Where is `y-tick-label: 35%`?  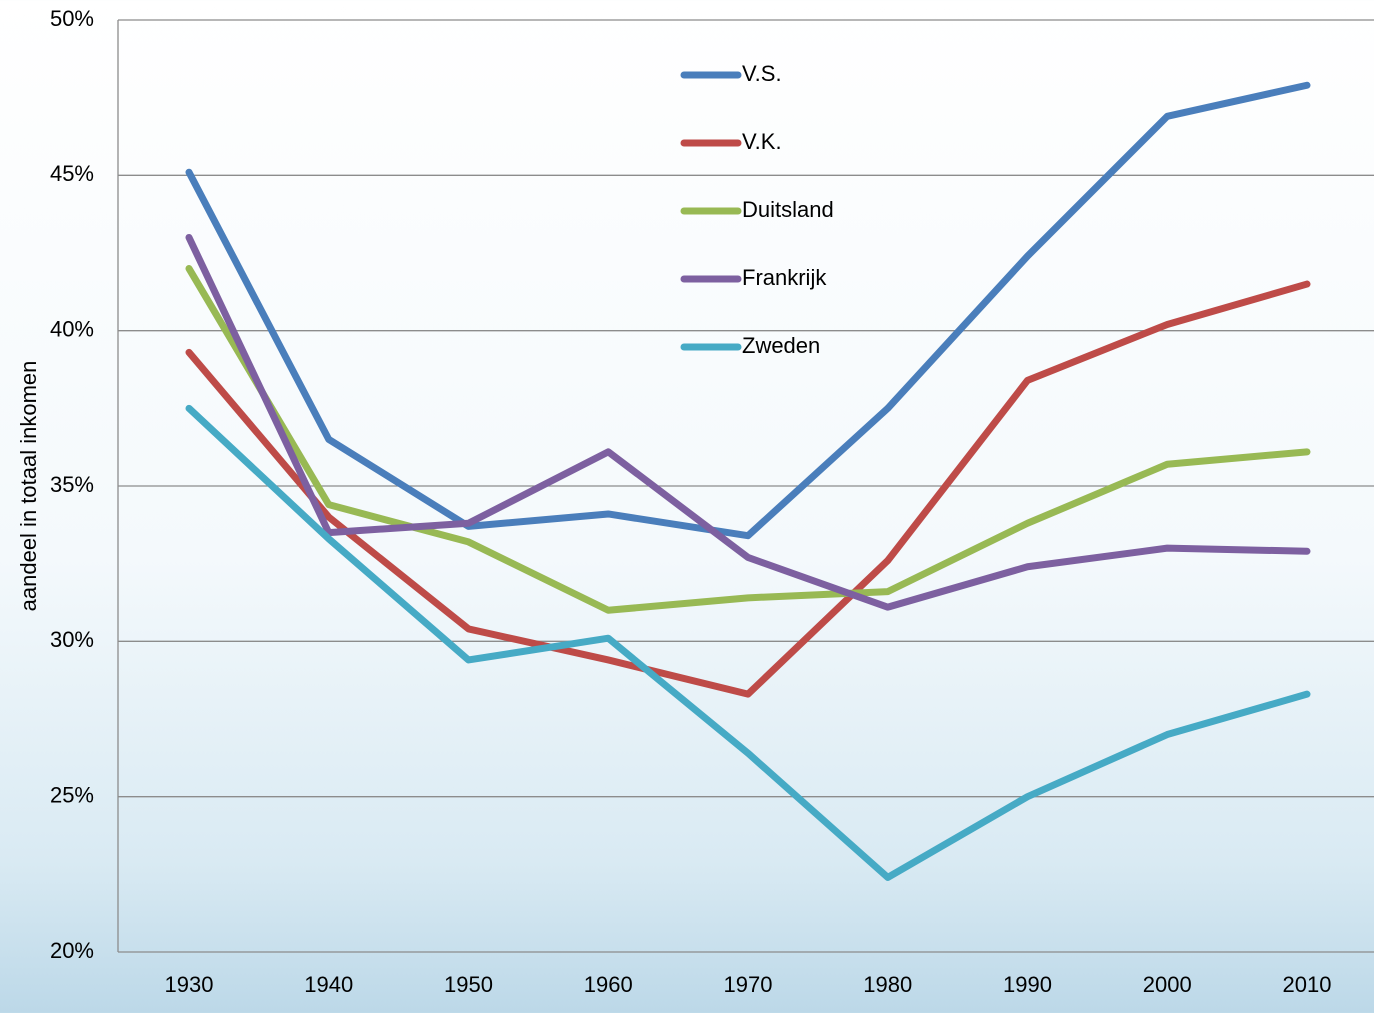 y-tick-label: 35% is located at coordinates (72, 484).